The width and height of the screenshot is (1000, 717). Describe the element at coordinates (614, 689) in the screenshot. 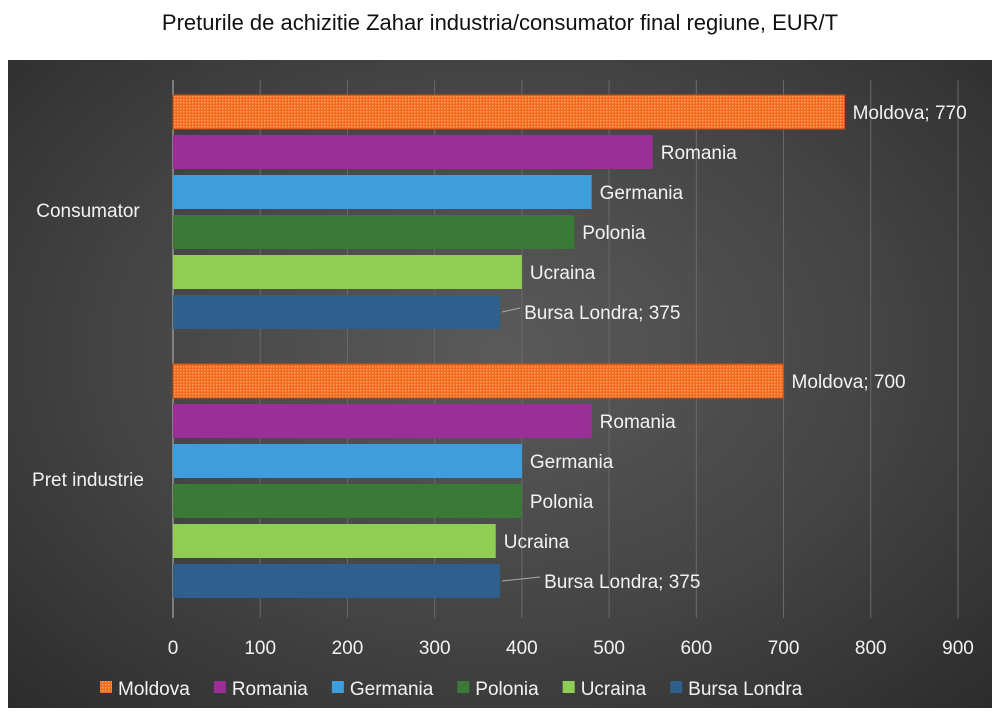

I see `legend-label: Ucraina` at that location.